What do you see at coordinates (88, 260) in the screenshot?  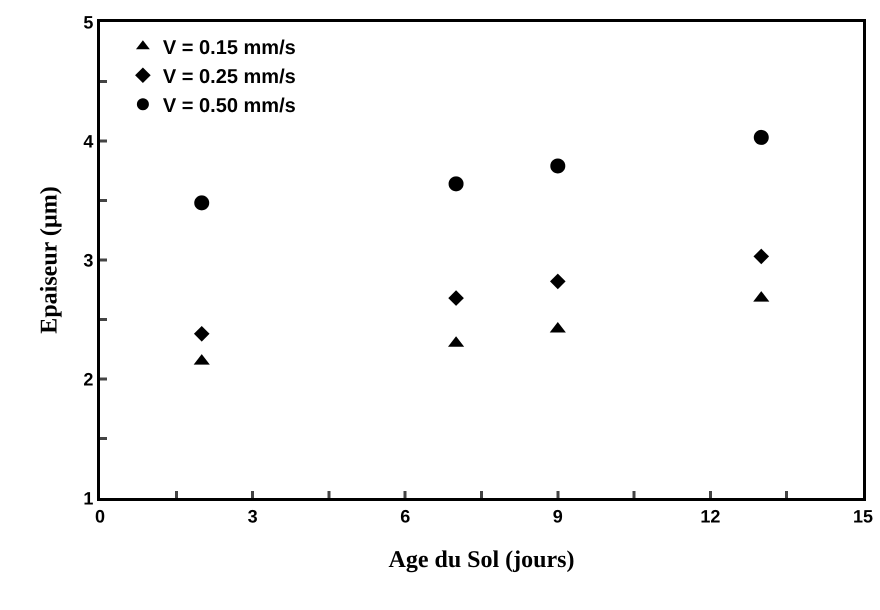 I see `y-tick-label: 3` at bounding box center [88, 260].